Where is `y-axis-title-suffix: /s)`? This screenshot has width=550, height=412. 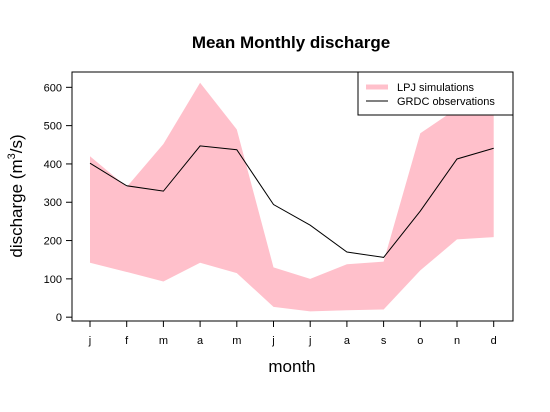
y-axis-title-suffix: /s) is located at coordinates (16, 143).